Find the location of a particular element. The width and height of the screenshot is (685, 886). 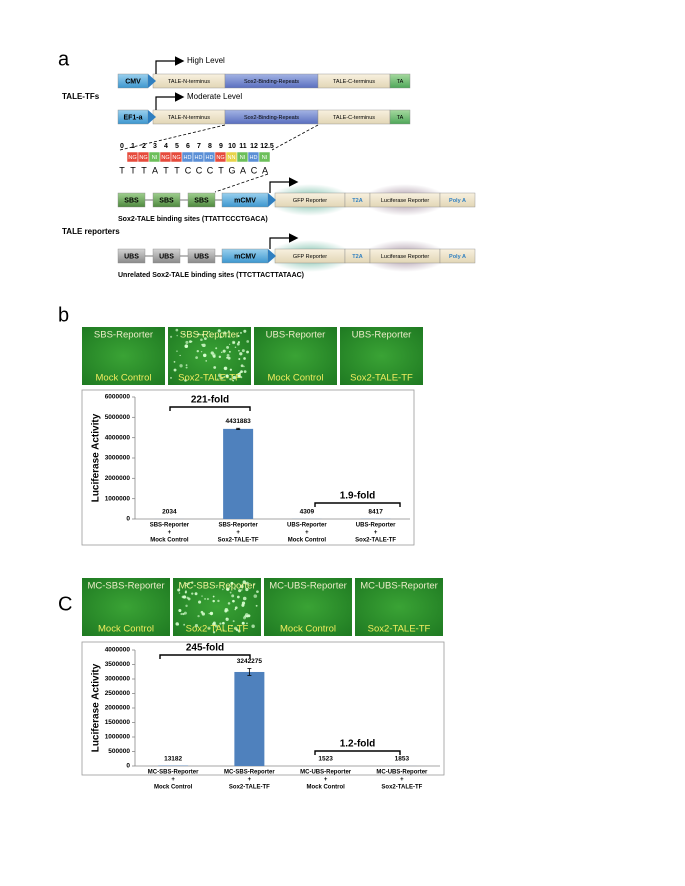

repeat-number: 8 is located at coordinates (210, 146).